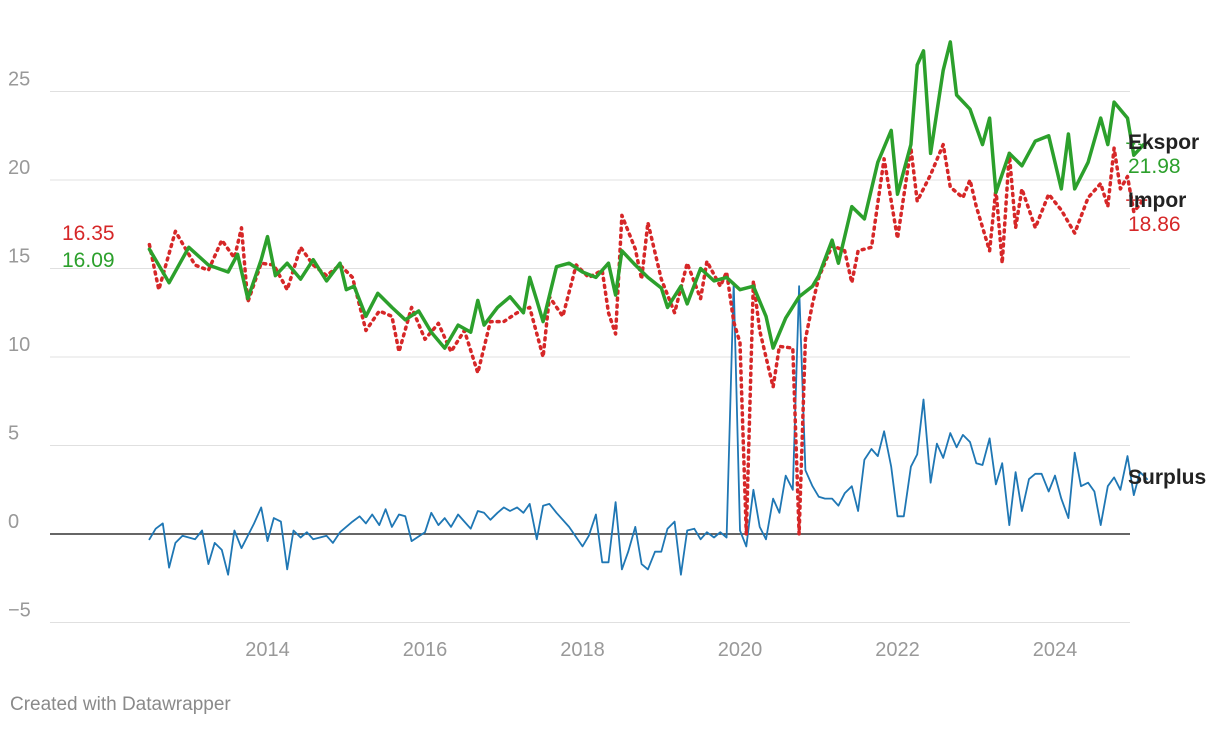 Image resolution: width=1220 pixels, height=730 pixels. Describe the element at coordinates (740, 650) in the screenshot. I see `x-tick-label: 2020` at that location.